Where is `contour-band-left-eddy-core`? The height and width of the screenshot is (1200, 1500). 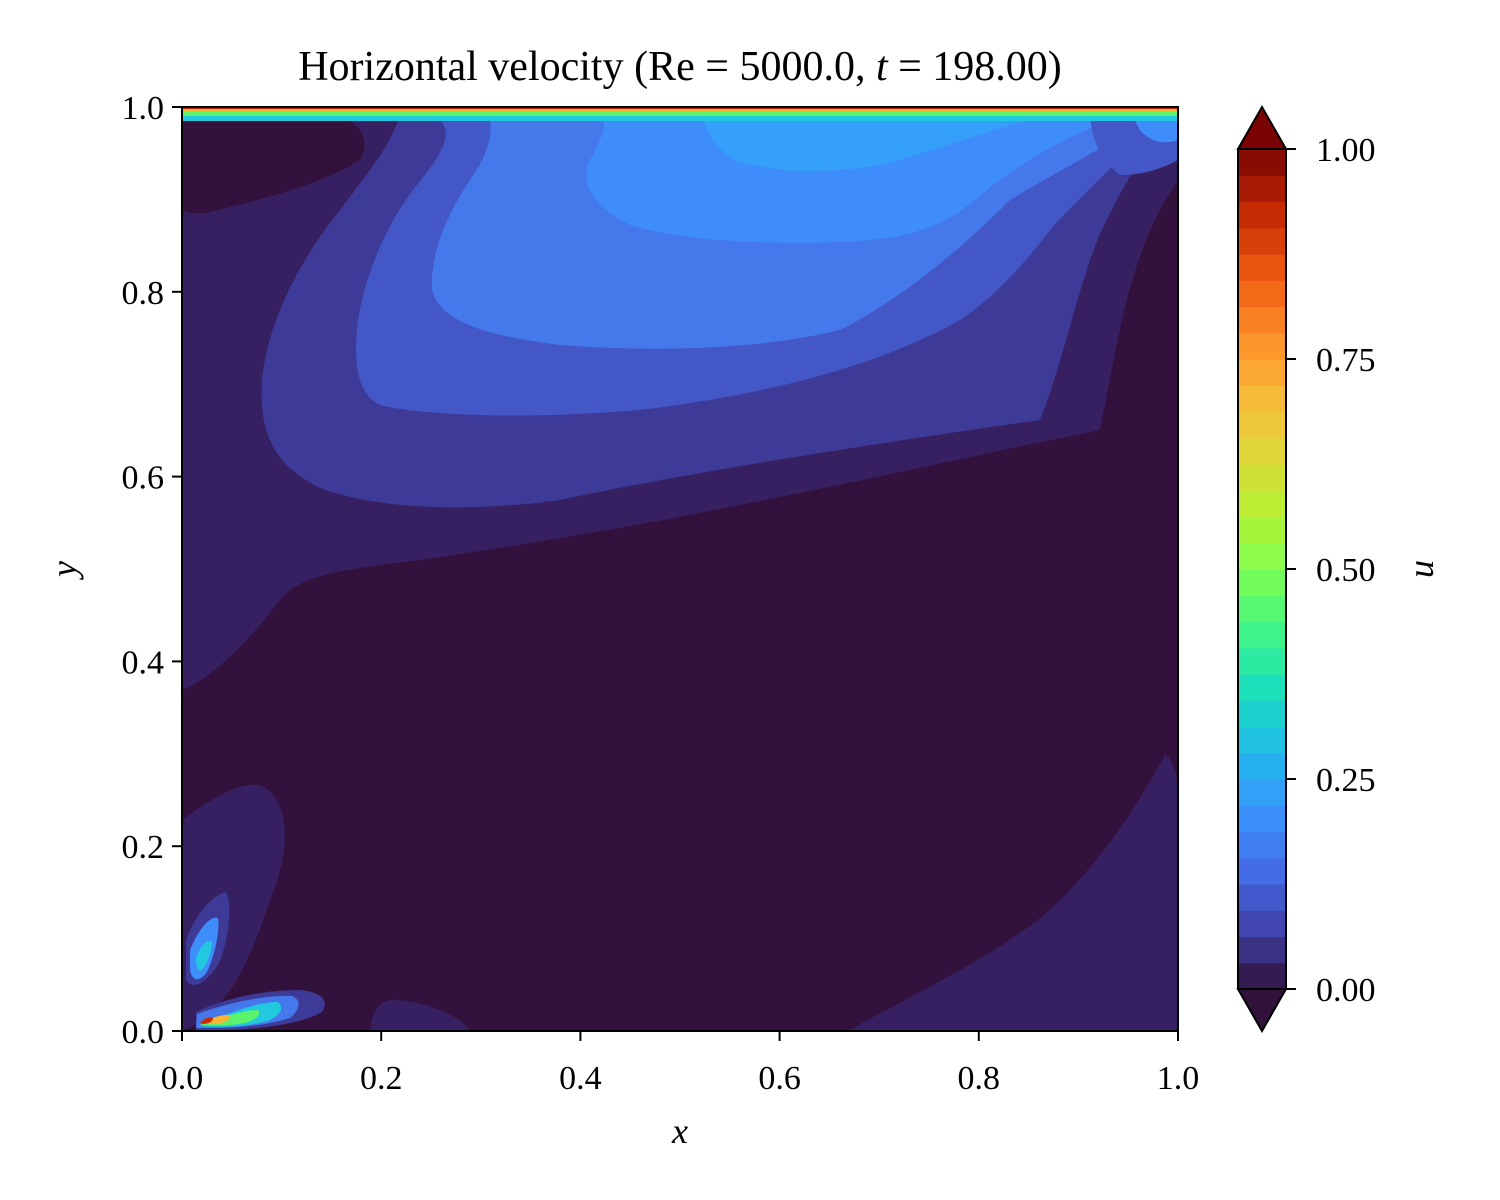 contour-band-left-eddy-core is located at coordinates (204, 955).